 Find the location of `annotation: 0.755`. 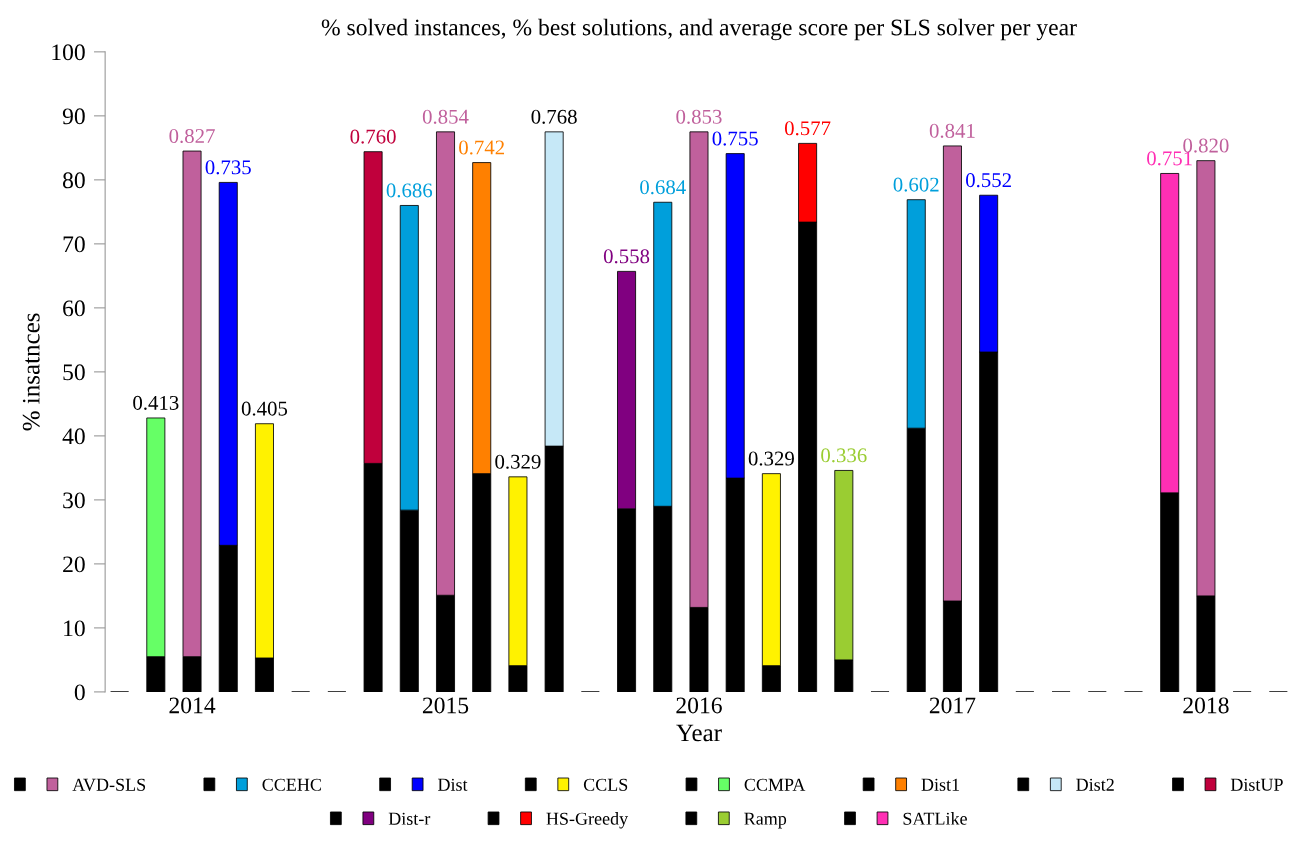

annotation: 0.755 is located at coordinates (735, 138).